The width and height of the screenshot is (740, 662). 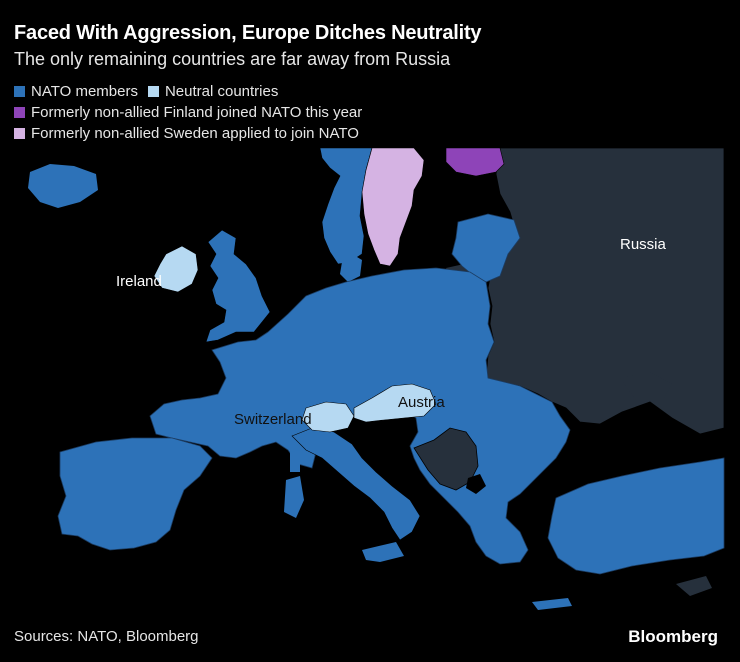 I want to click on label-austria: Austria, so click(x=421, y=402).